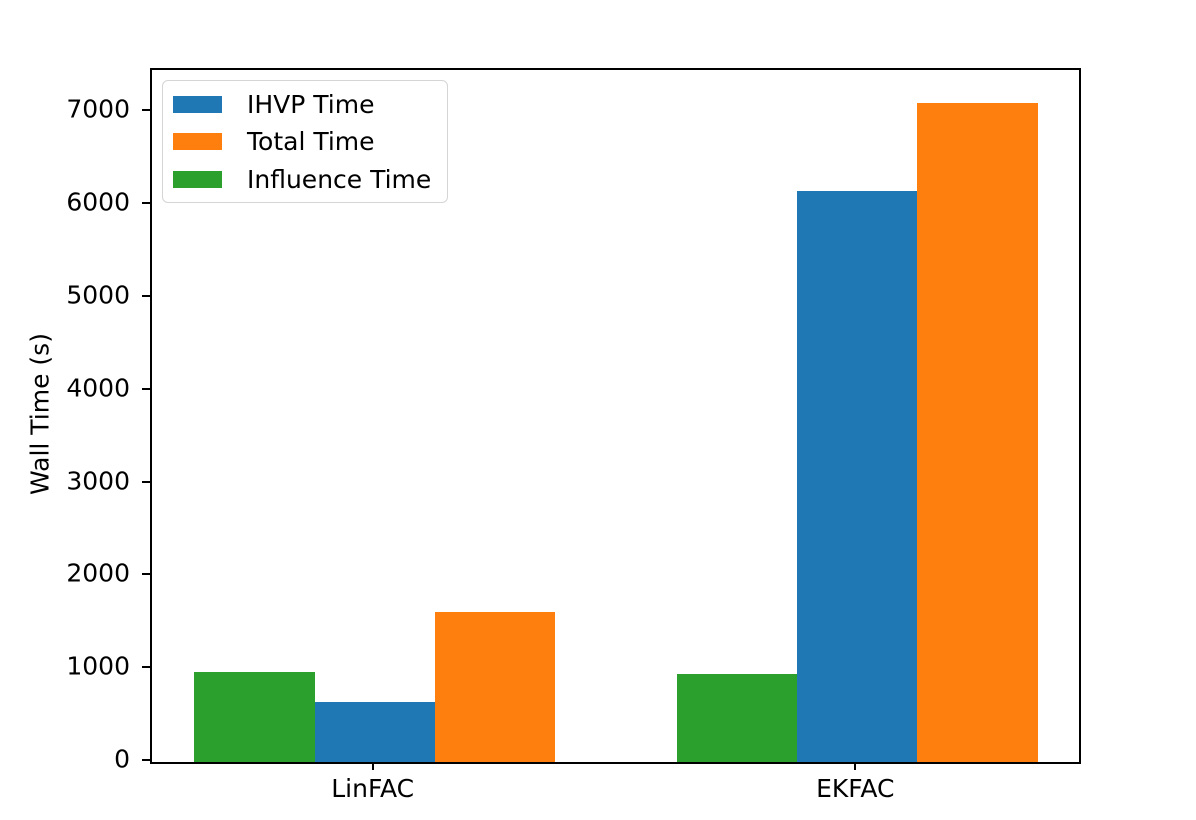 The height and width of the screenshot is (820, 1196). What do you see at coordinates (495, 686) in the screenshot?
I see `bar-linfac-total-time` at bounding box center [495, 686].